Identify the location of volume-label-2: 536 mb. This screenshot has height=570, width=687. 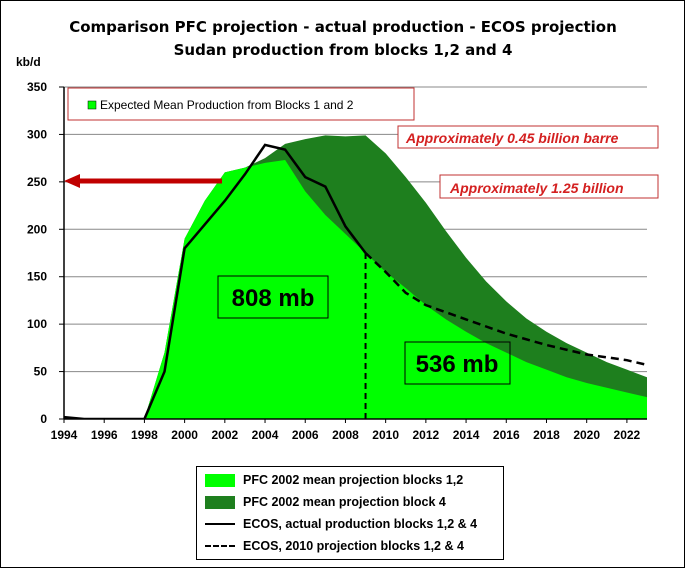
(457, 364).